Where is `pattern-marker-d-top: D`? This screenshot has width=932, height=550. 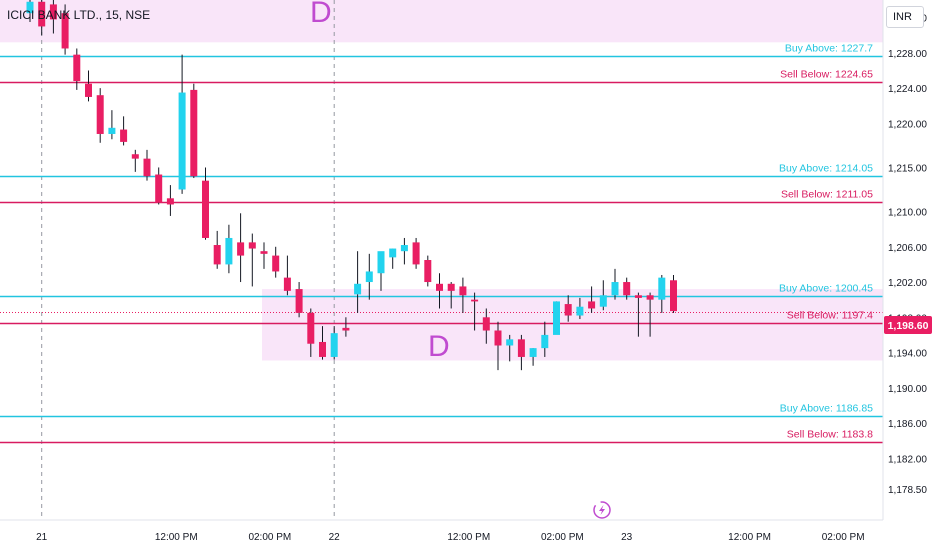
pattern-marker-d-top: D is located at coordinates (321, 14).